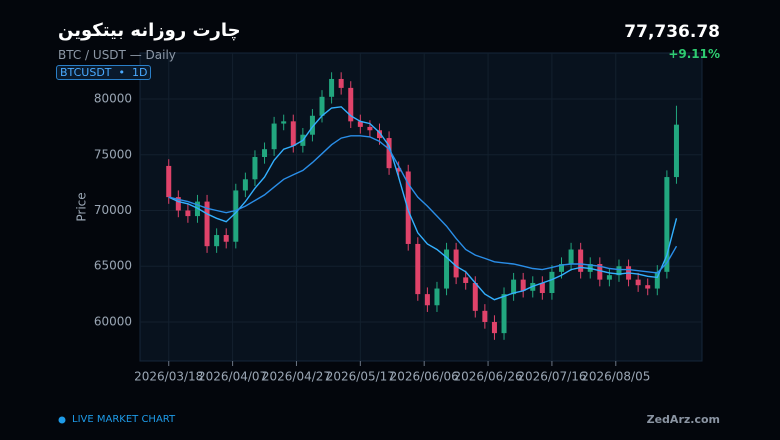 The image size is (780, 440). Describe the element at coordinates (113, 99) in the screenshot. I see `y-tick-label: 80000` at that location.